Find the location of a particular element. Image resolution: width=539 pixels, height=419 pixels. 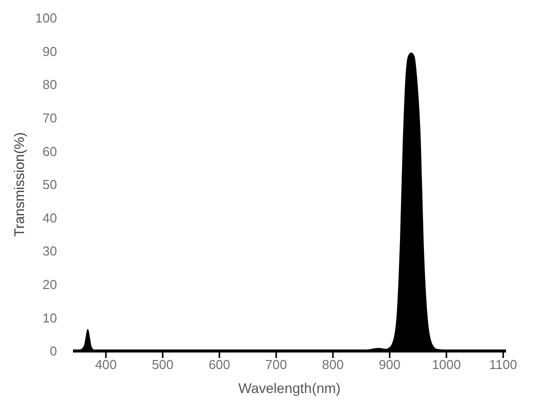

y-tick-label: 80 is located at coordinates (49, 84).